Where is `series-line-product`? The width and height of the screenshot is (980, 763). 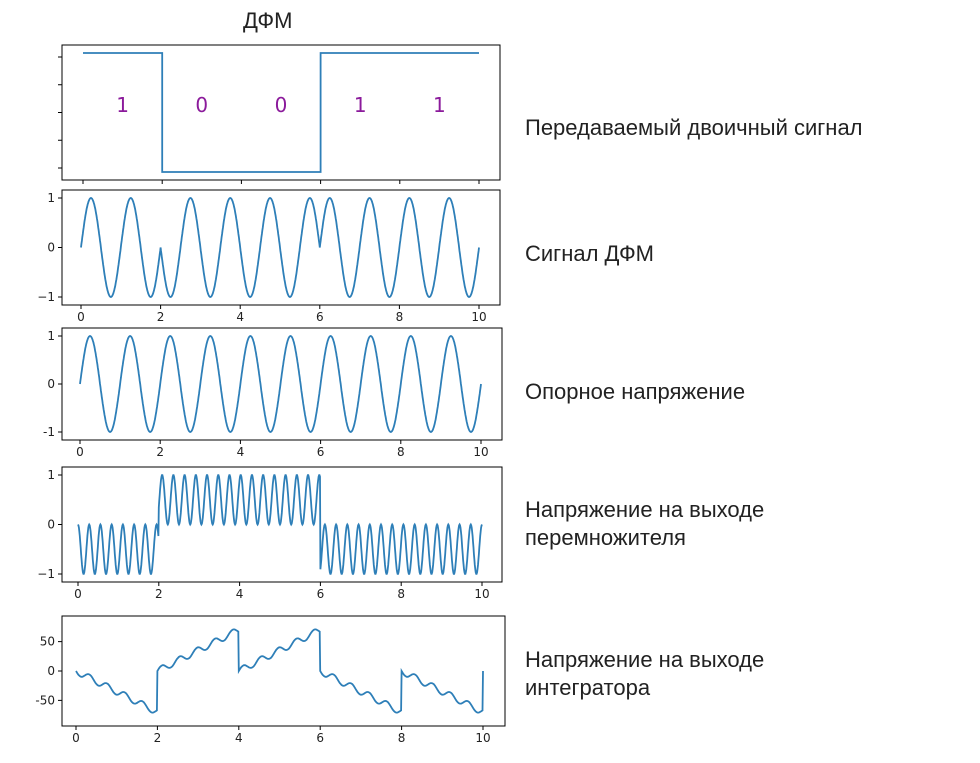 series-line-product is located at coordinates (280, 524).